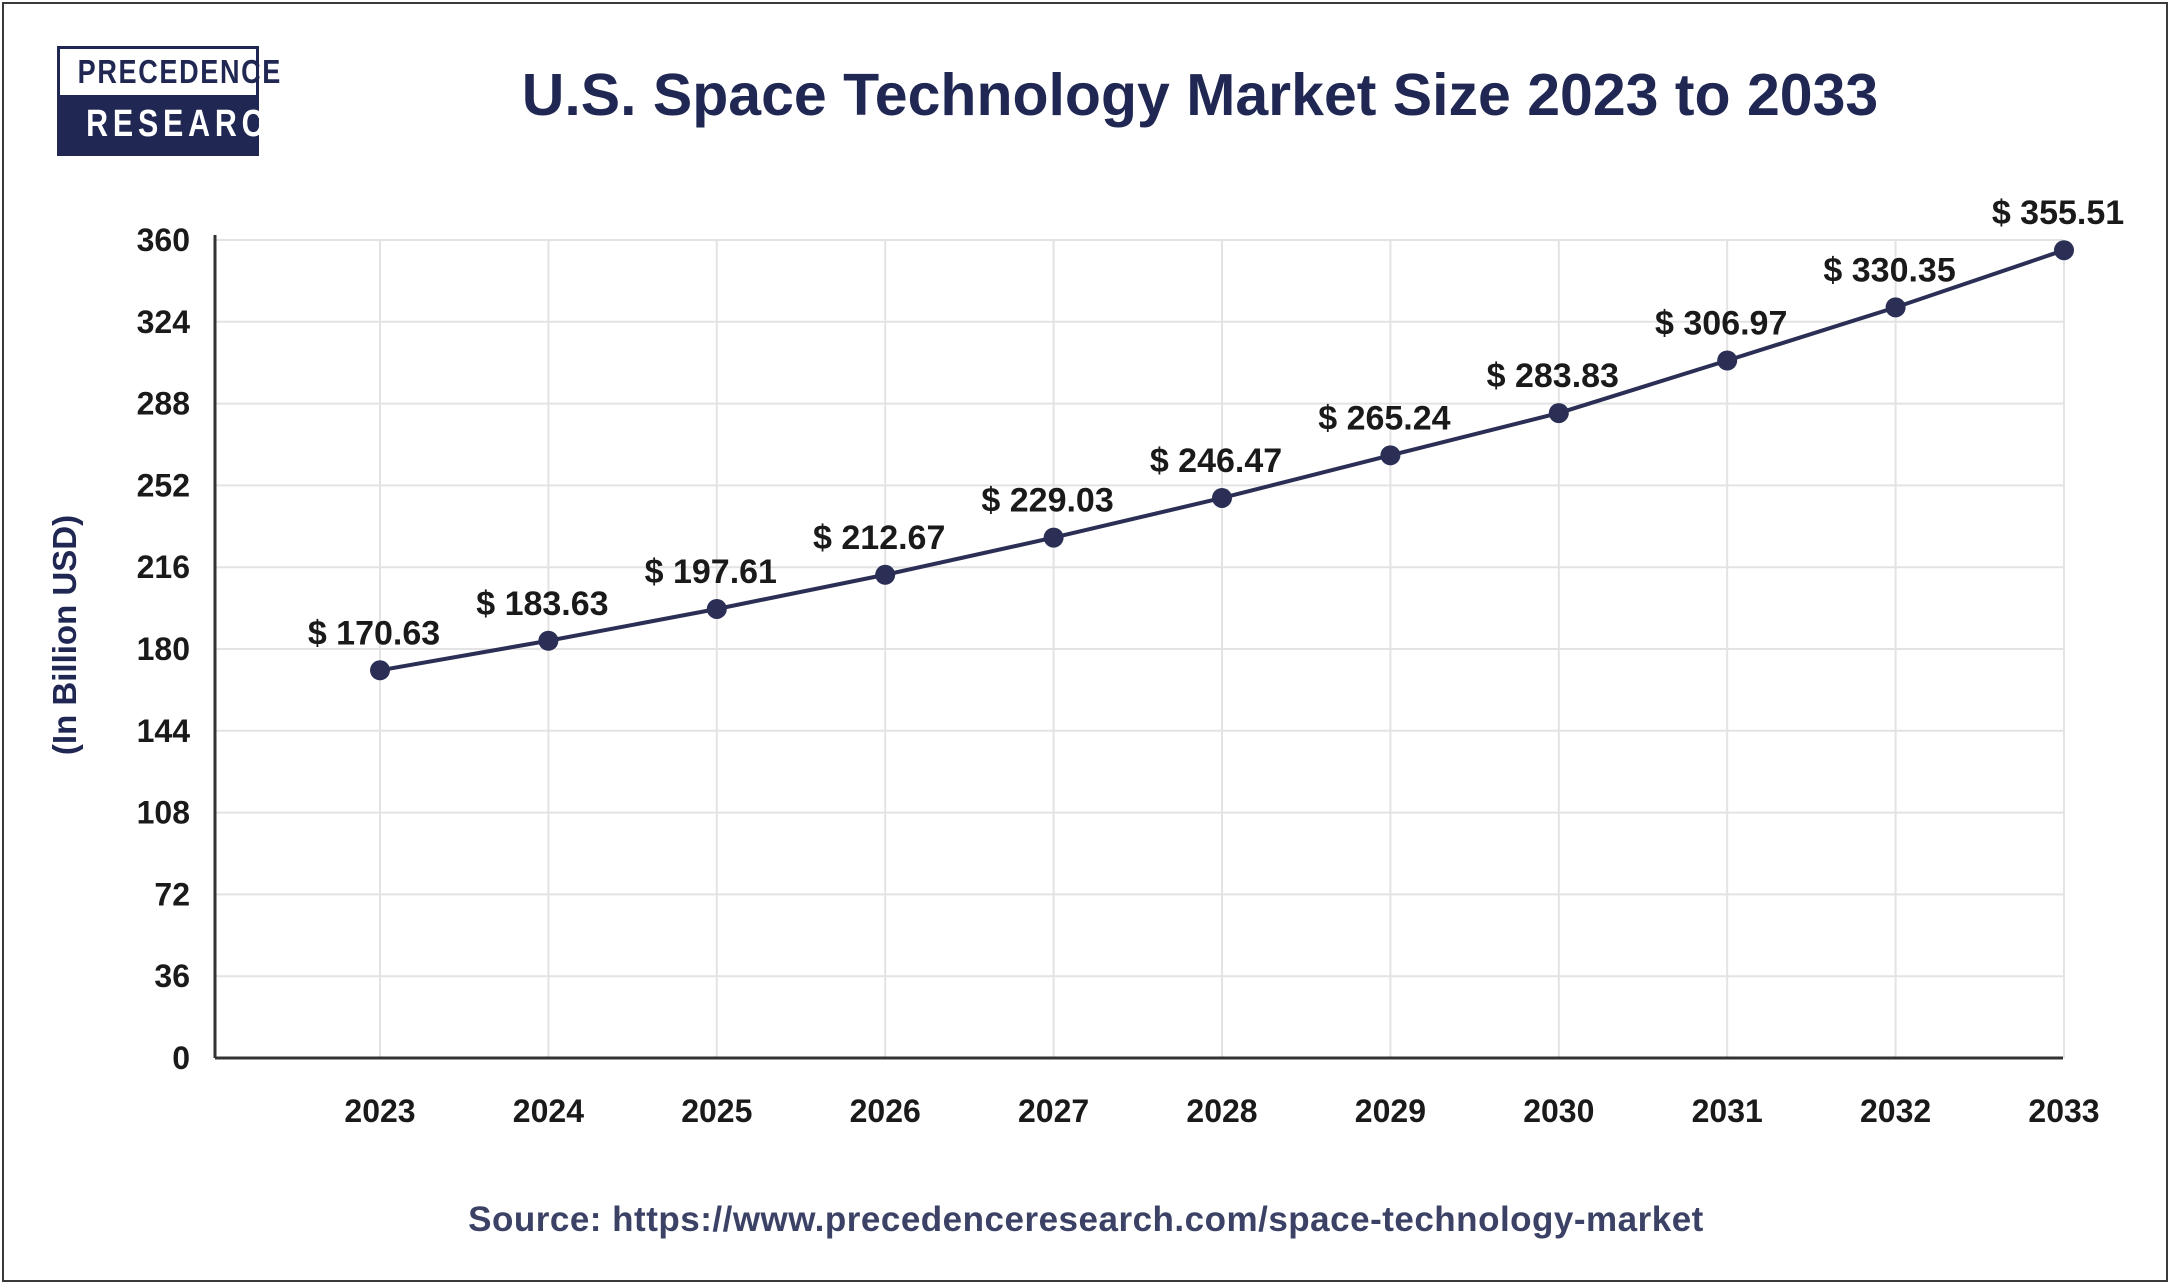 The image size is (2172, 1286). What do you see at coordinates (542, 604) in the screenshot?
I see `data-label: $ 183.63` at bounding box center [542, 604].